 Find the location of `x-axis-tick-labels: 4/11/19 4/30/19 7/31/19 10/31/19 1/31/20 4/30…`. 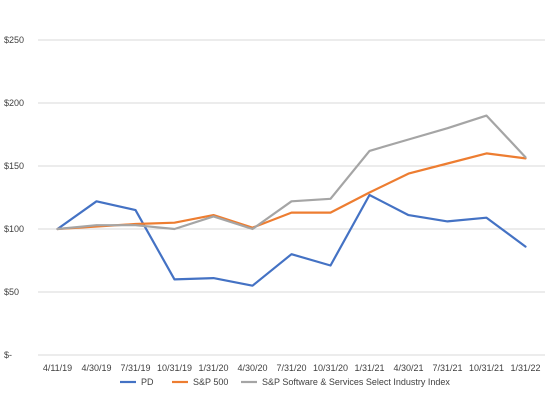

x-axis-tick-labels: 4/11/19 4/30/19 7/31/19 10/31/19 1/31/20 4/30… is located at coordinates (292, 368).